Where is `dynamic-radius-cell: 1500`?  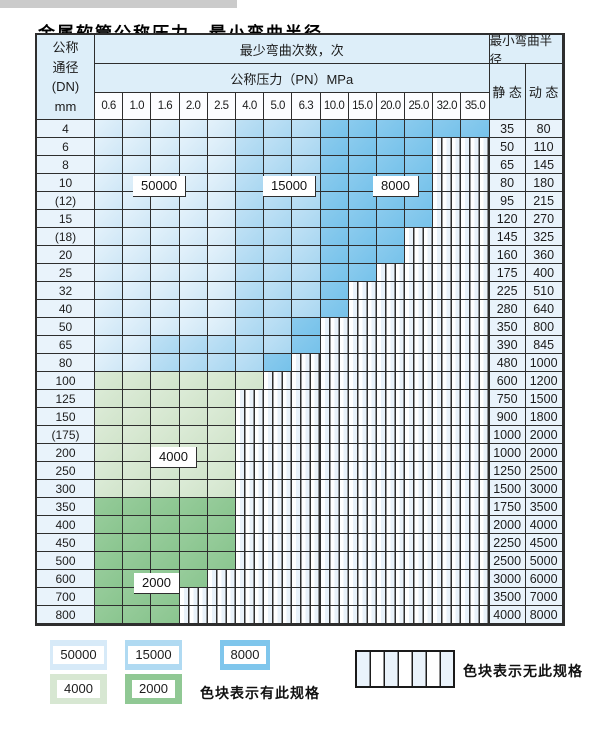
dynamic-radius-cell: 1500 is located at coordinates (544, 399).